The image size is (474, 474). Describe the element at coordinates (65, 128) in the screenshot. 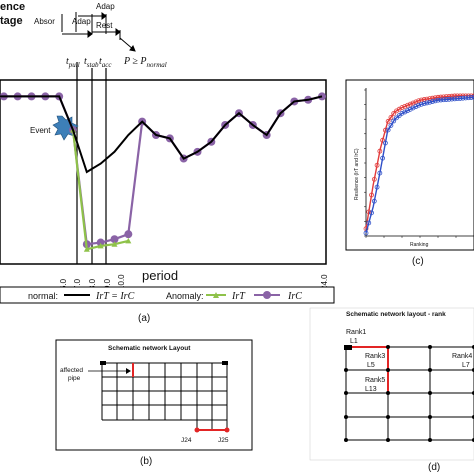

I see `event-burst-icon` at that location.